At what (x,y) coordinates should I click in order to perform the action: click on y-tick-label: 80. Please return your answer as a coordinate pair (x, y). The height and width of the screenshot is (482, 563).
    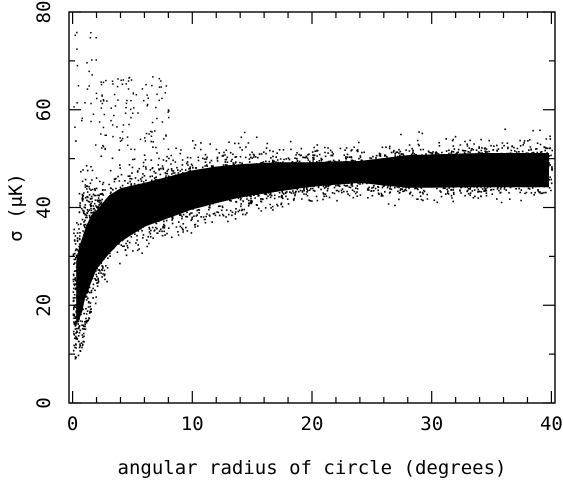
    Looking at the image, I should click on (44, 12).